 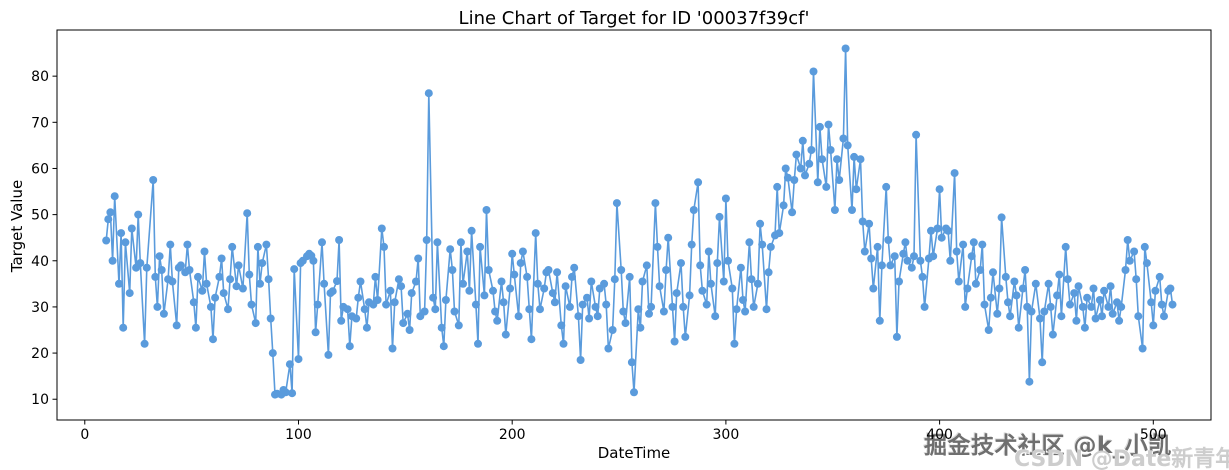 I want to click on y-tick-label: 50, so click(x=40, y=216).